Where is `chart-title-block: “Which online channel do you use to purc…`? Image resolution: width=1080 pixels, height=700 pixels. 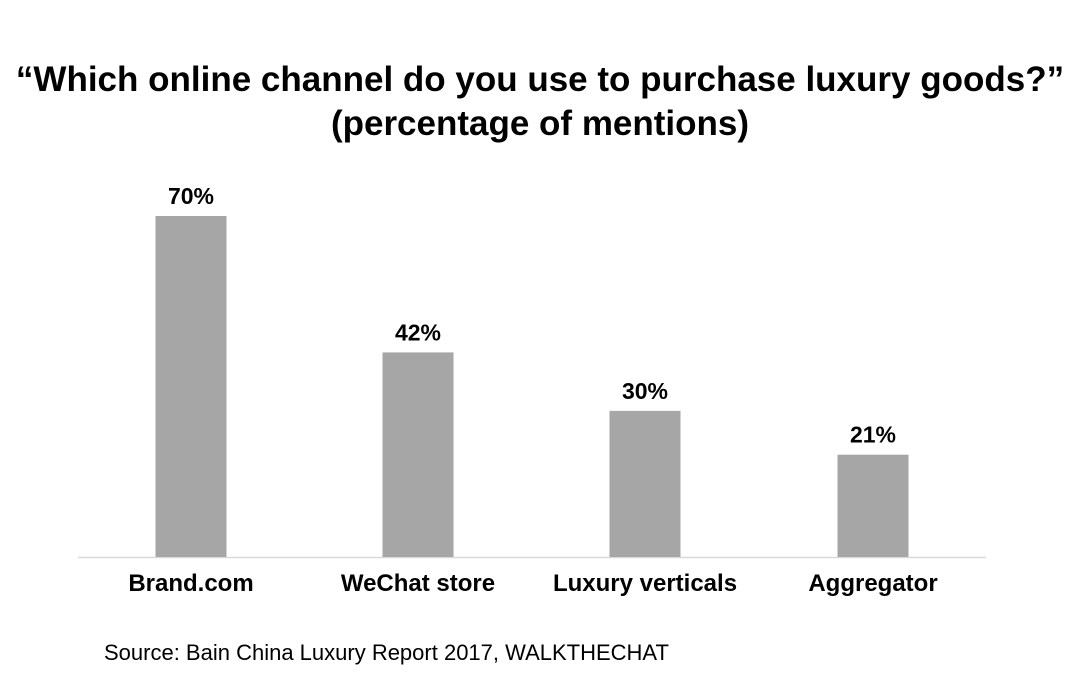 chart-title-block: “Which online channel do you use to purc… is located at coordinates (540, 102).